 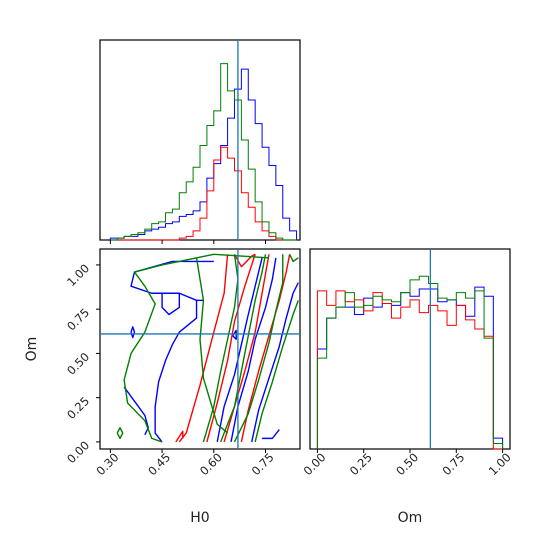 What do you see at coordinates (78, 364) in the screenshot?
I see `scatter-y-tick-label: 0.50` at bounding box center [78, 364].